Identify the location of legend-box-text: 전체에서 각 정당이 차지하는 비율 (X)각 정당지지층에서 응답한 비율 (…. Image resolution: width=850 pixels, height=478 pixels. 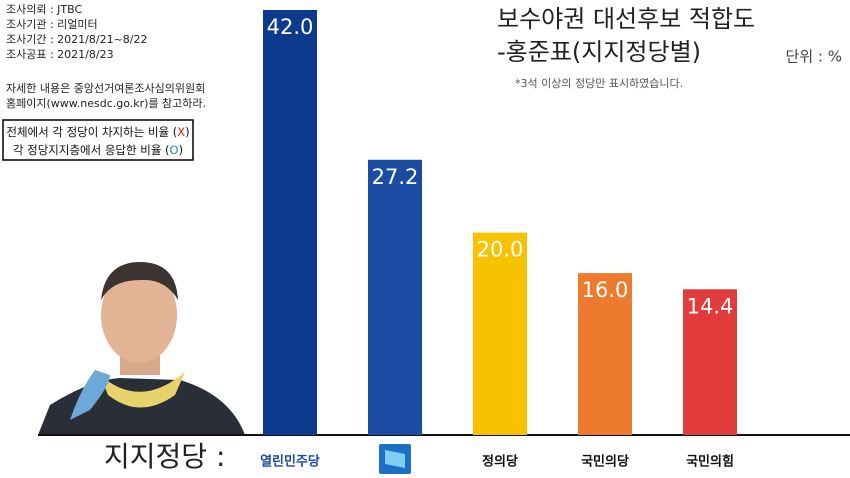
(97, 141).